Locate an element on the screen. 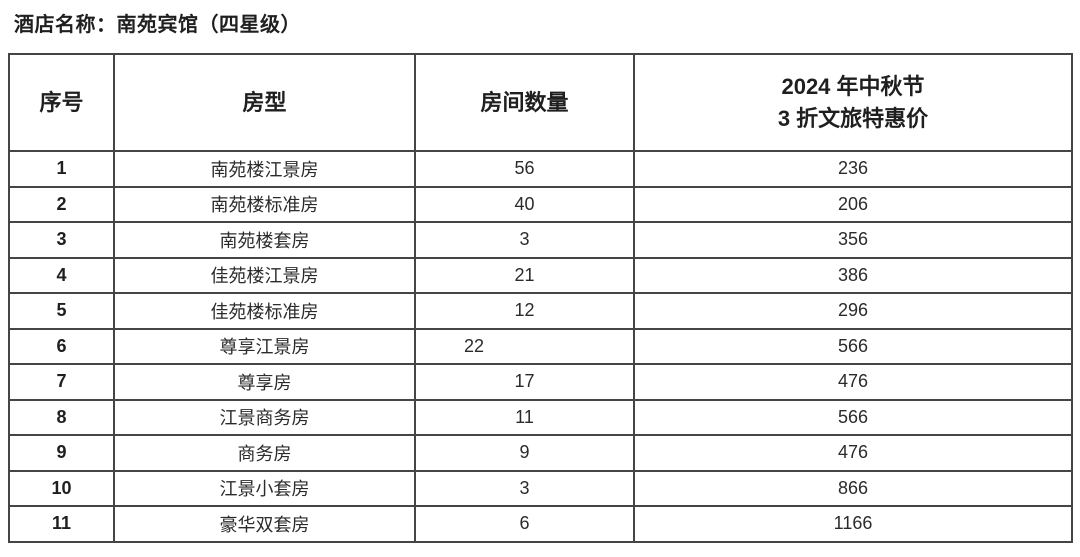 The image size is (1080, 557). serial-cell: 5 is located at coordinates (61, 311).